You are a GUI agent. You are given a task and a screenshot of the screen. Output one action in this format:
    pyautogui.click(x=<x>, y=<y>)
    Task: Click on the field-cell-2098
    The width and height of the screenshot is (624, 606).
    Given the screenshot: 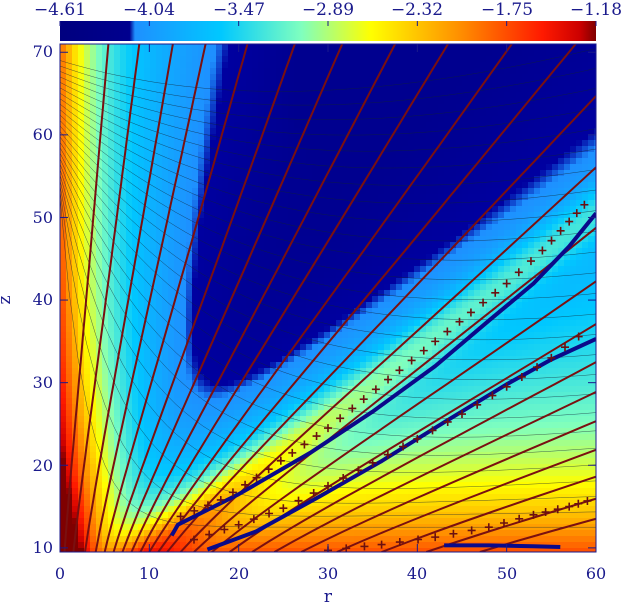 What is the action you would take?
    pyautogui.click(x=231, y=185)
    